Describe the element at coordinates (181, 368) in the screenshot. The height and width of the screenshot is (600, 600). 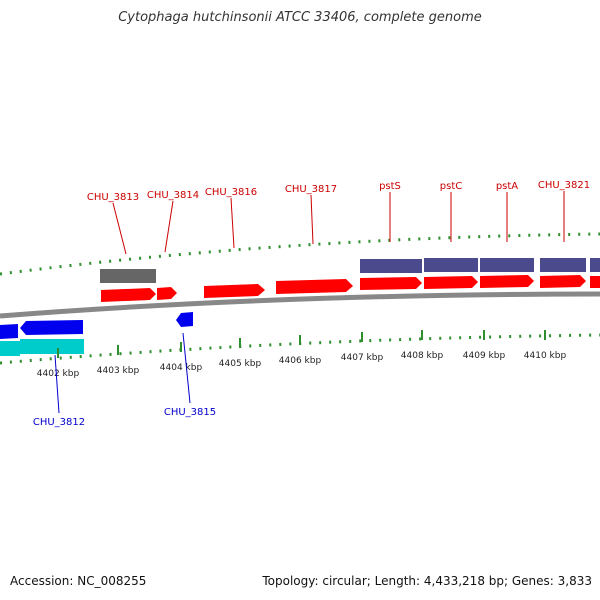
I see `axis-tick-label: 4404 kbp` at that location.